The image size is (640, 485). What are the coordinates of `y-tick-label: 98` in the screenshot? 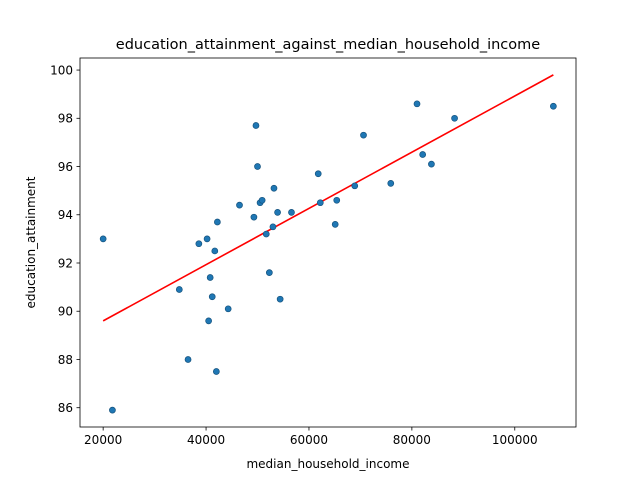 It's located at (65, 119).